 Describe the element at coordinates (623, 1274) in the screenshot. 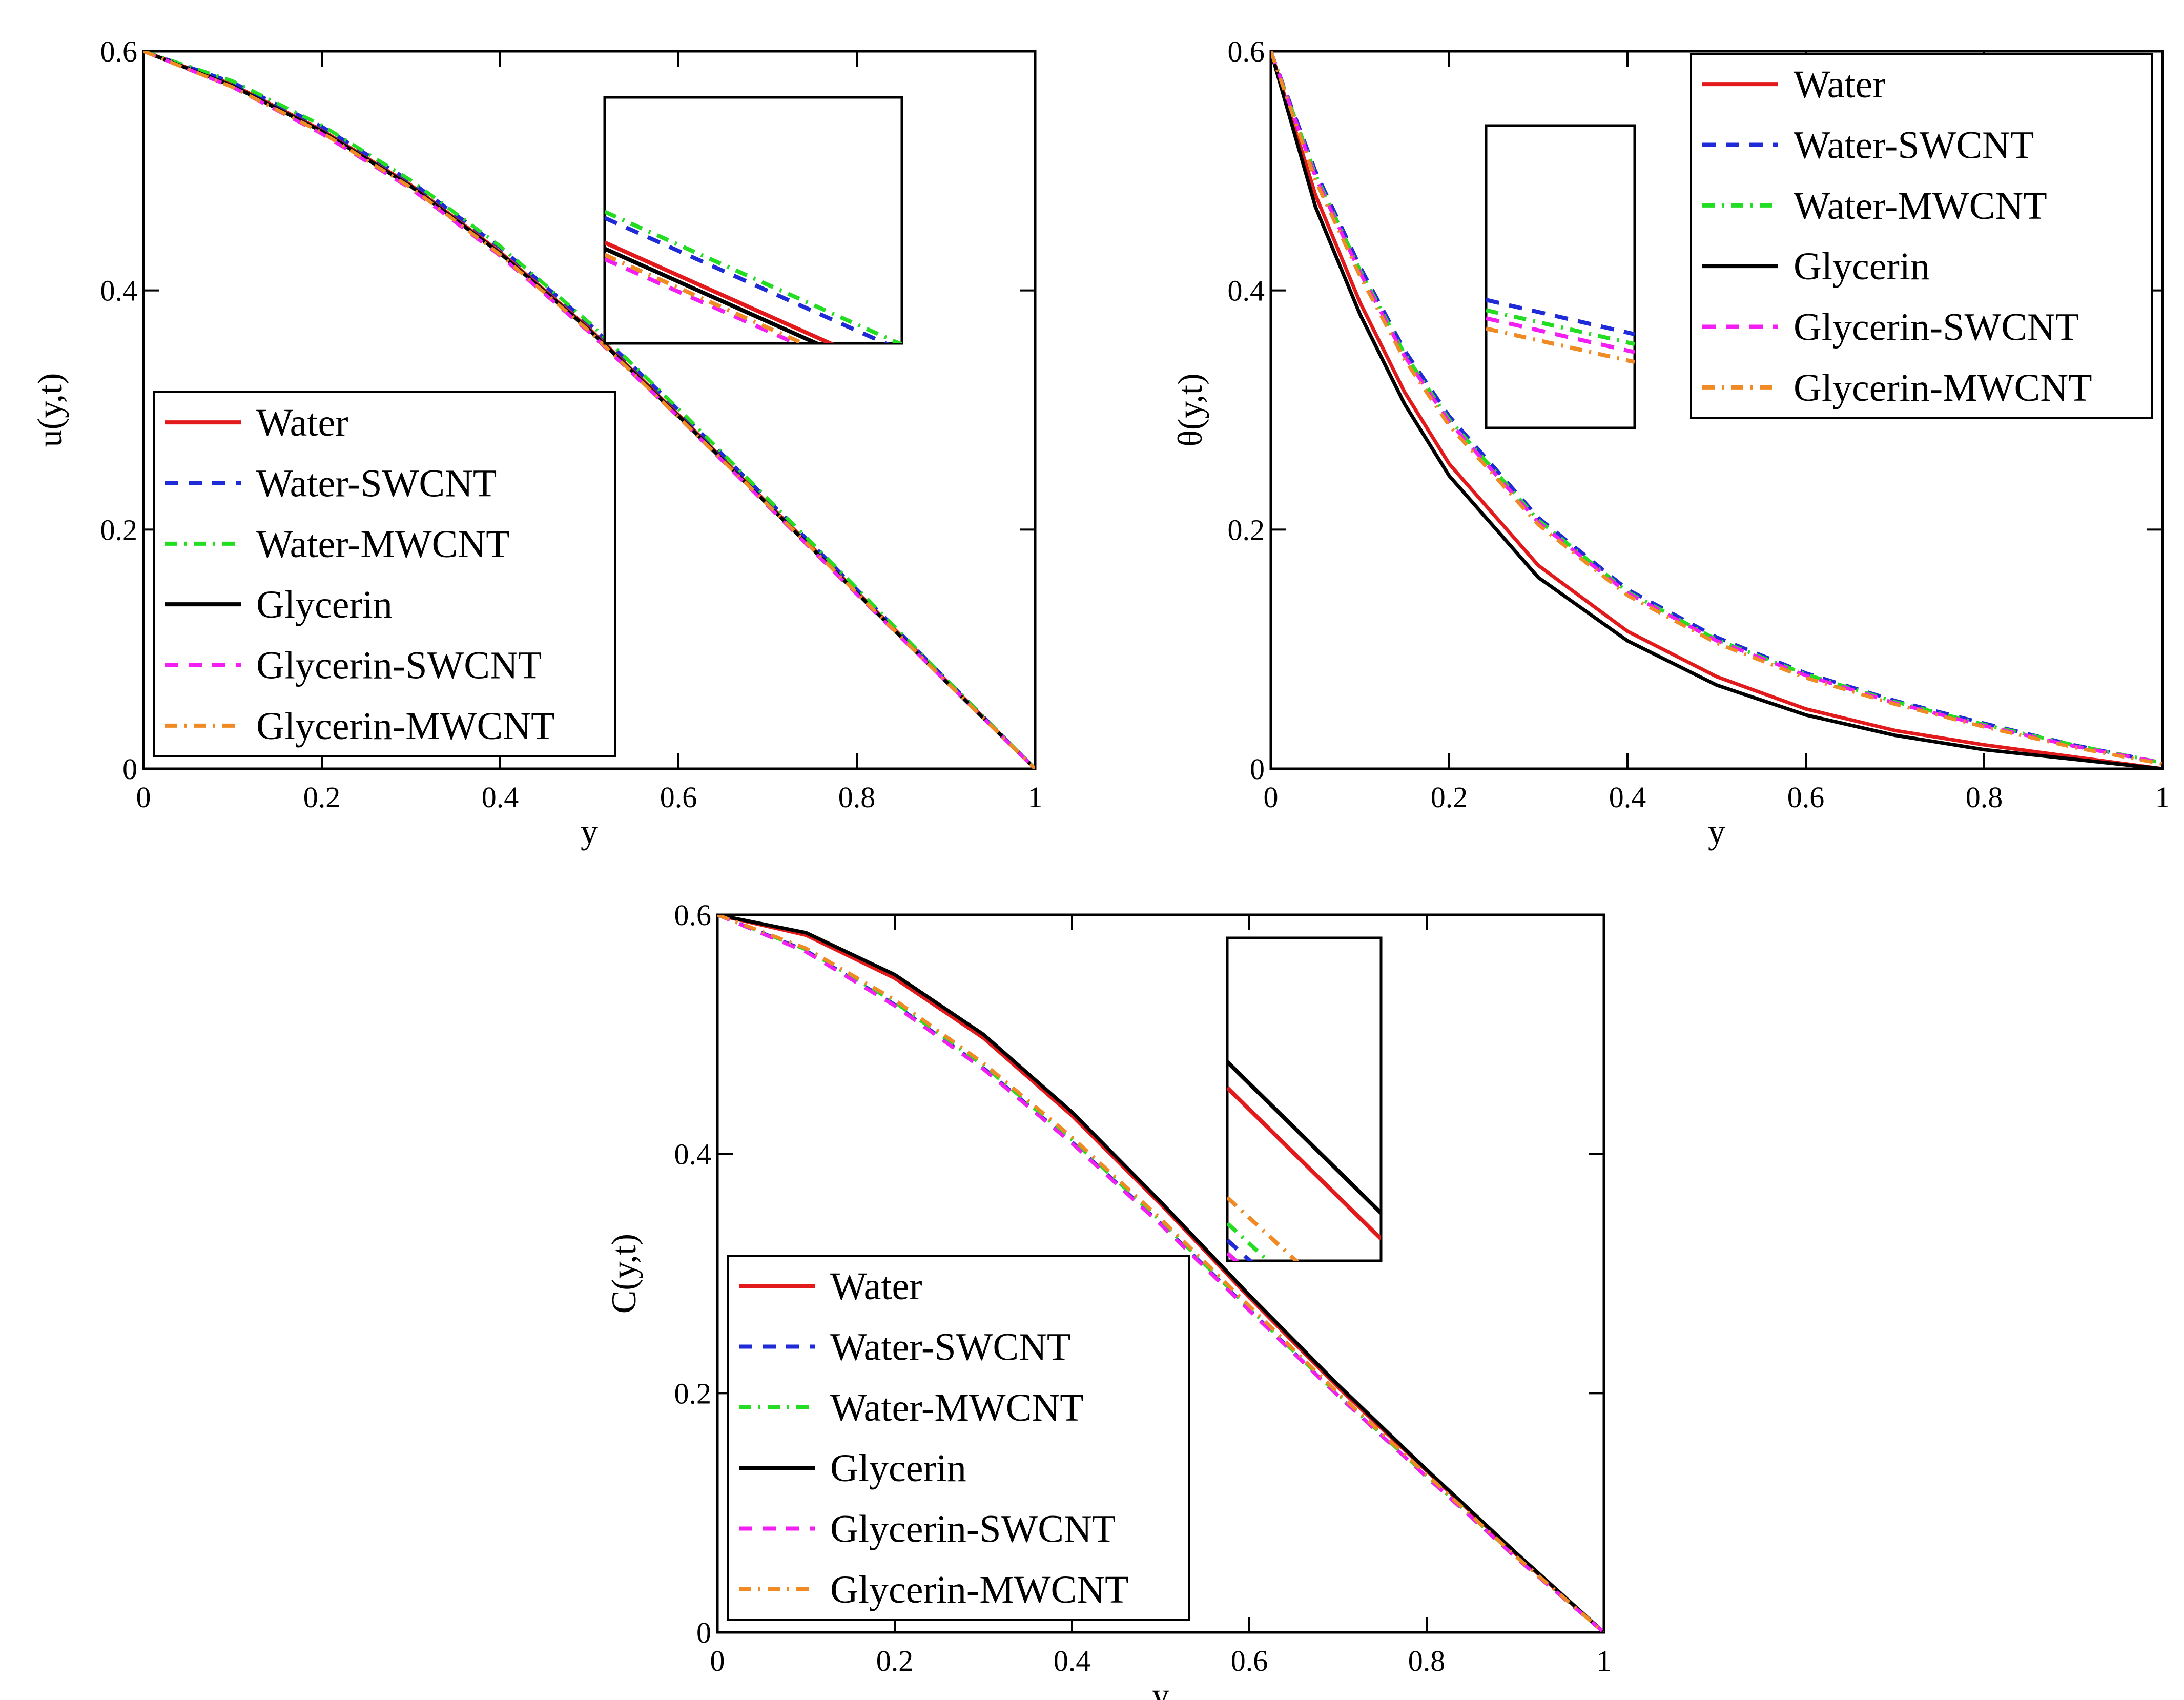

I see `y-axis-label: C(y,t)` at that location.